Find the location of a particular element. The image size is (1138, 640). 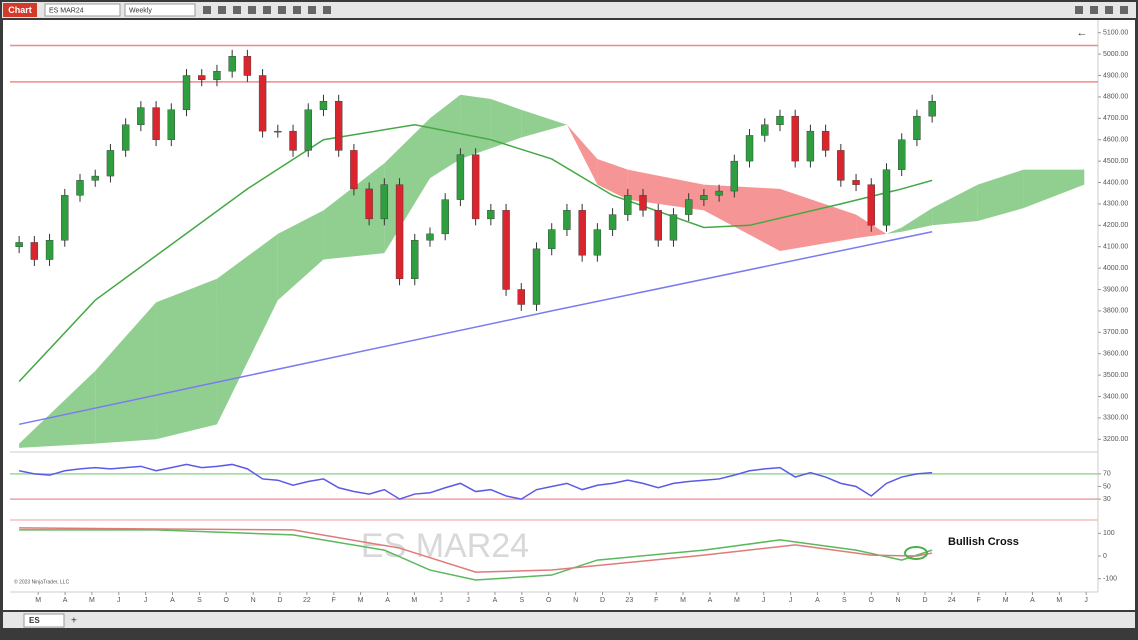

add-tab: + is located at coordinates (74, 621).